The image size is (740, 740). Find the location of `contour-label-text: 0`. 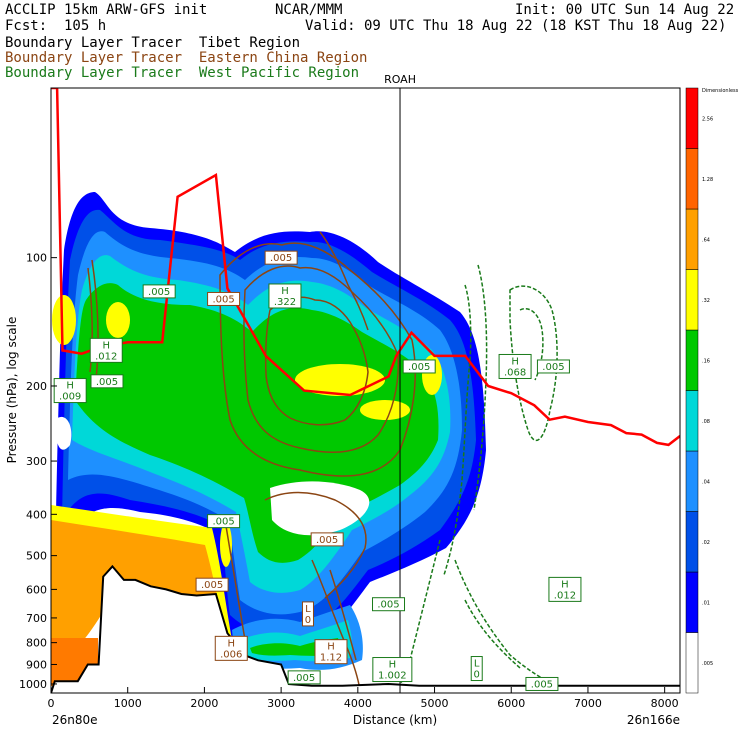

contour-label-text: 0 is located at coordinates (477, 675).